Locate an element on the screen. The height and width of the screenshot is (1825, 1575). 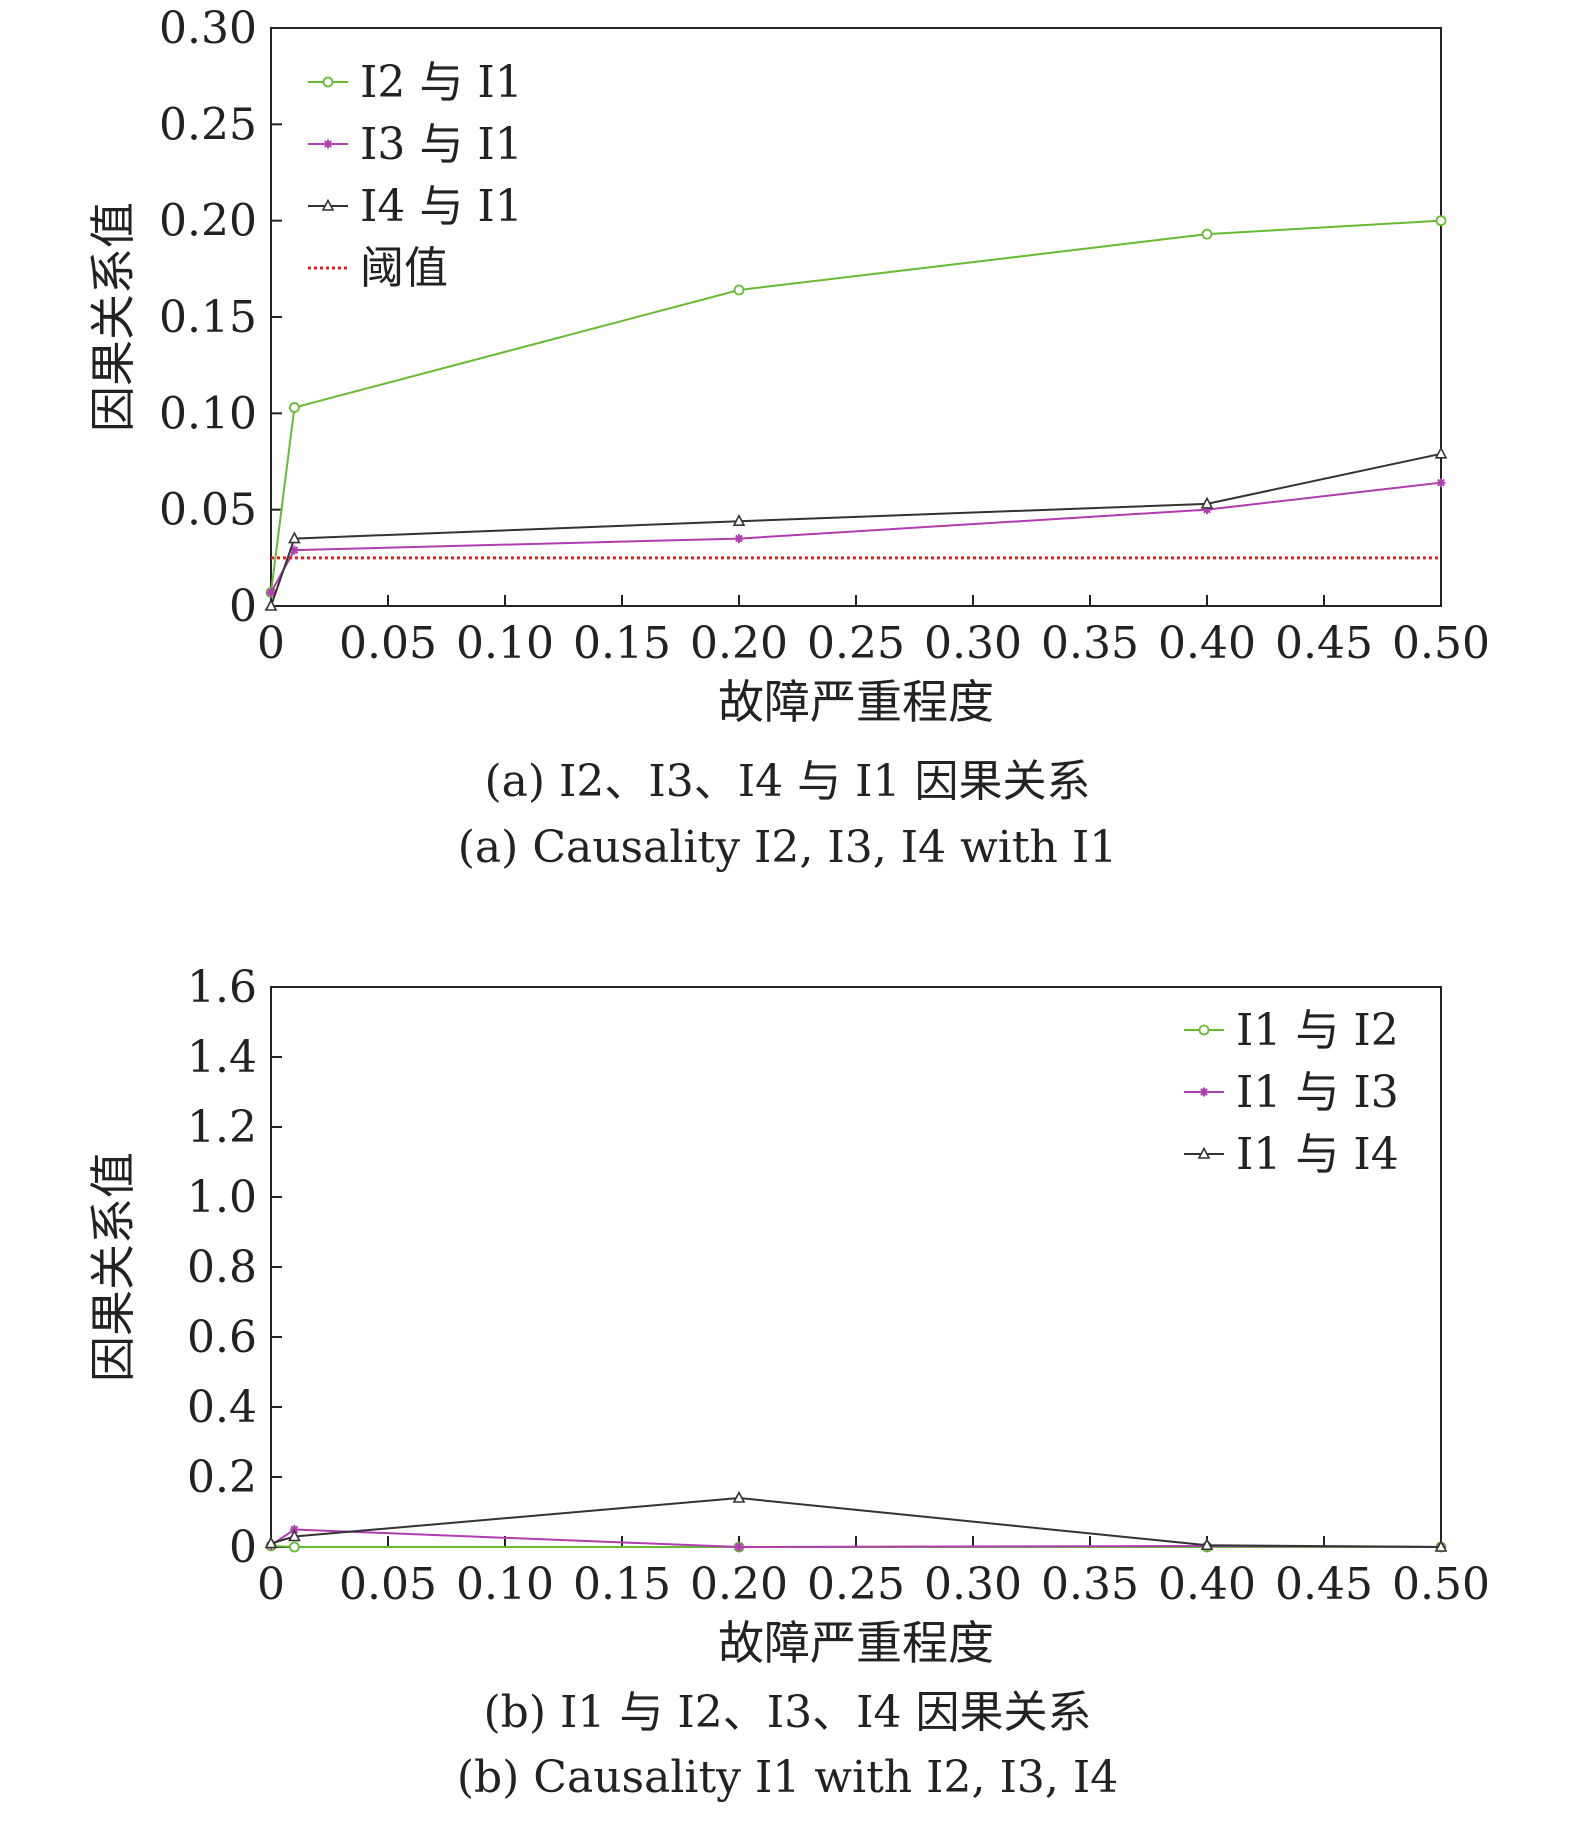
y-tick-label: 0.30 is located at coordinates (208, 28).